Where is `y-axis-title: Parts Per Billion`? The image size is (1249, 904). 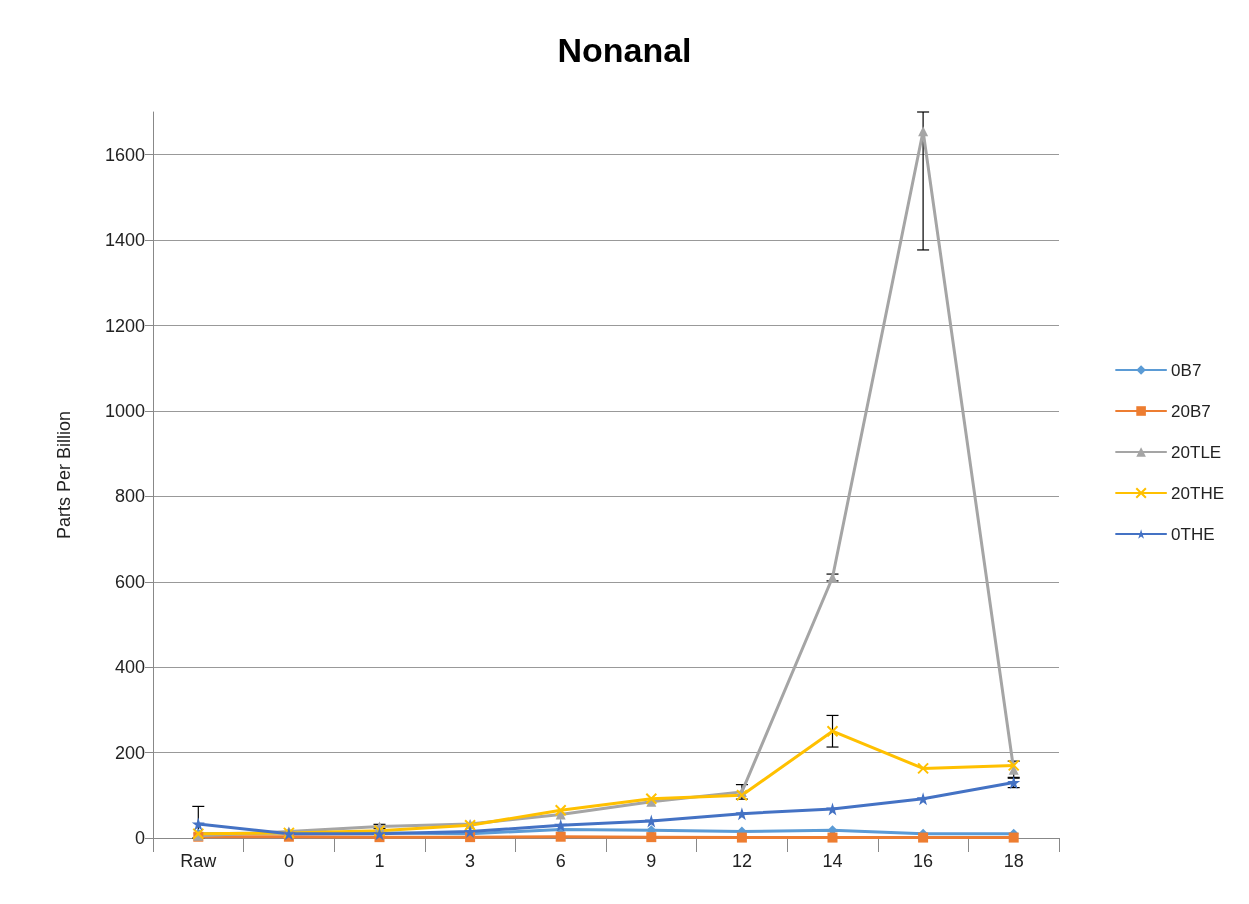 y-axis-title: Parts Per Billion is located at coordinates (64, 475).